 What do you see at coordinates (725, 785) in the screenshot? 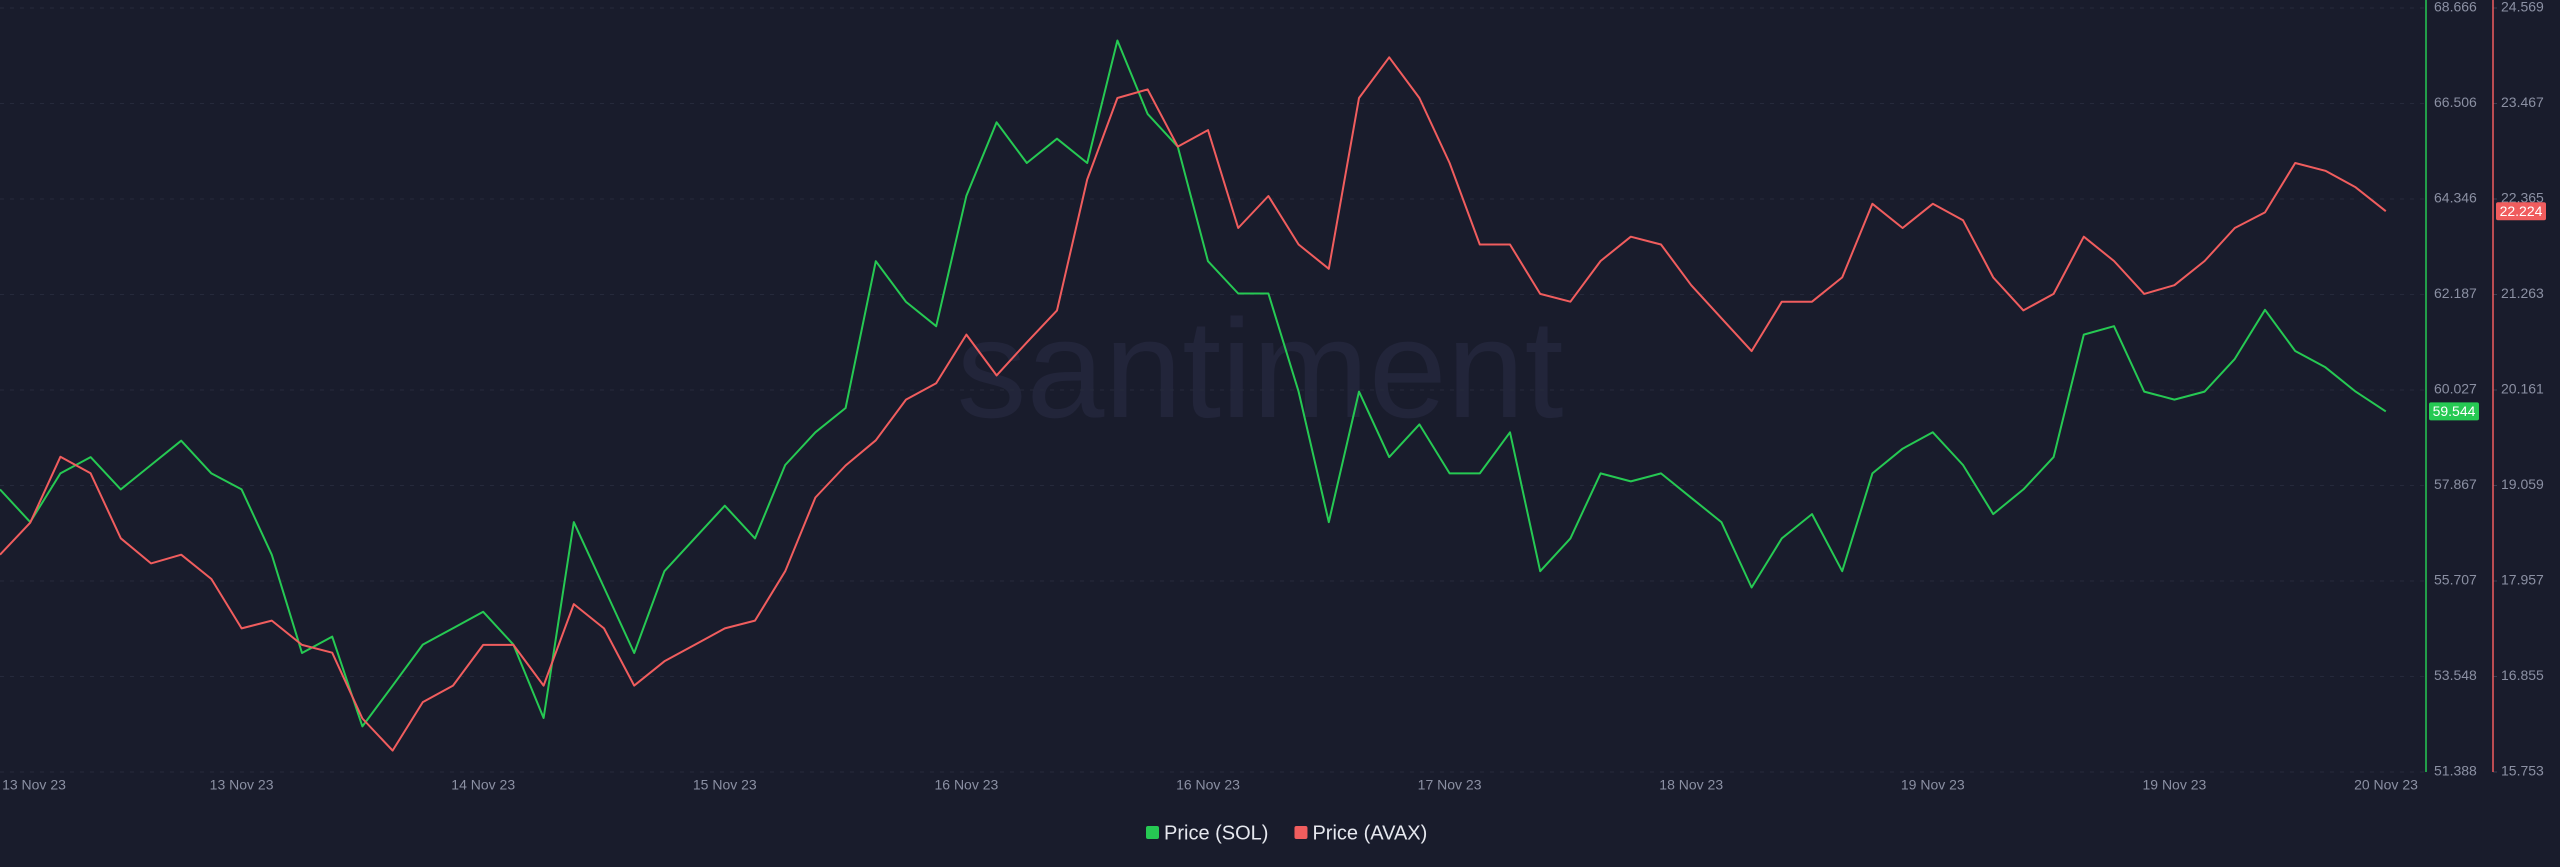
I see `x-tick-label: 15 Nov 23` at bounding box center [725, 785].